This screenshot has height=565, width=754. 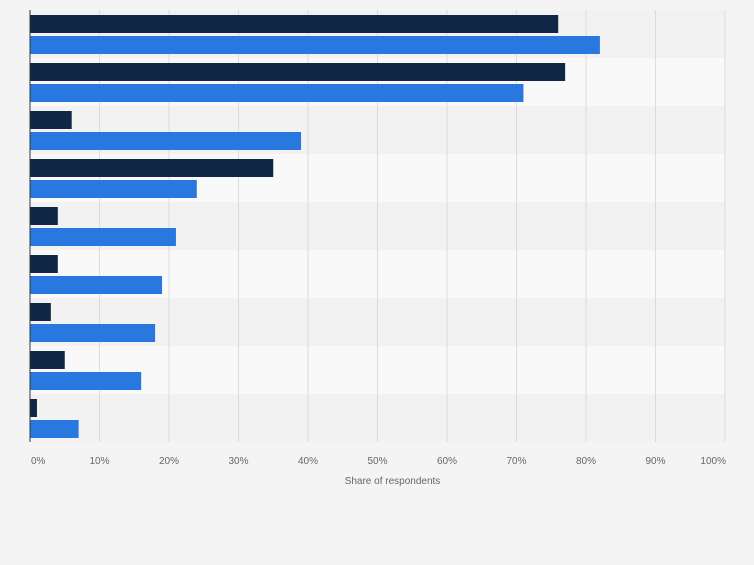 What do you see at coordinates (99, 461) in the screenshot?
I see `x-tick-label: 10%` at bounding box center [99, 461].